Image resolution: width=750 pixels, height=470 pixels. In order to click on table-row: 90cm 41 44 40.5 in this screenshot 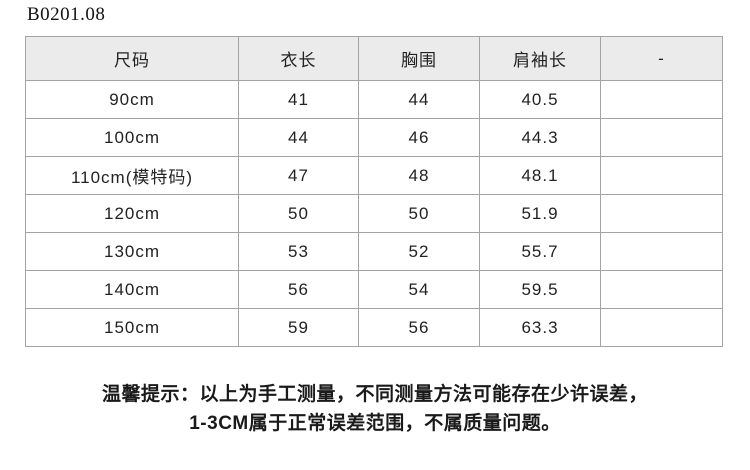, I will do `click(374, 99)`.